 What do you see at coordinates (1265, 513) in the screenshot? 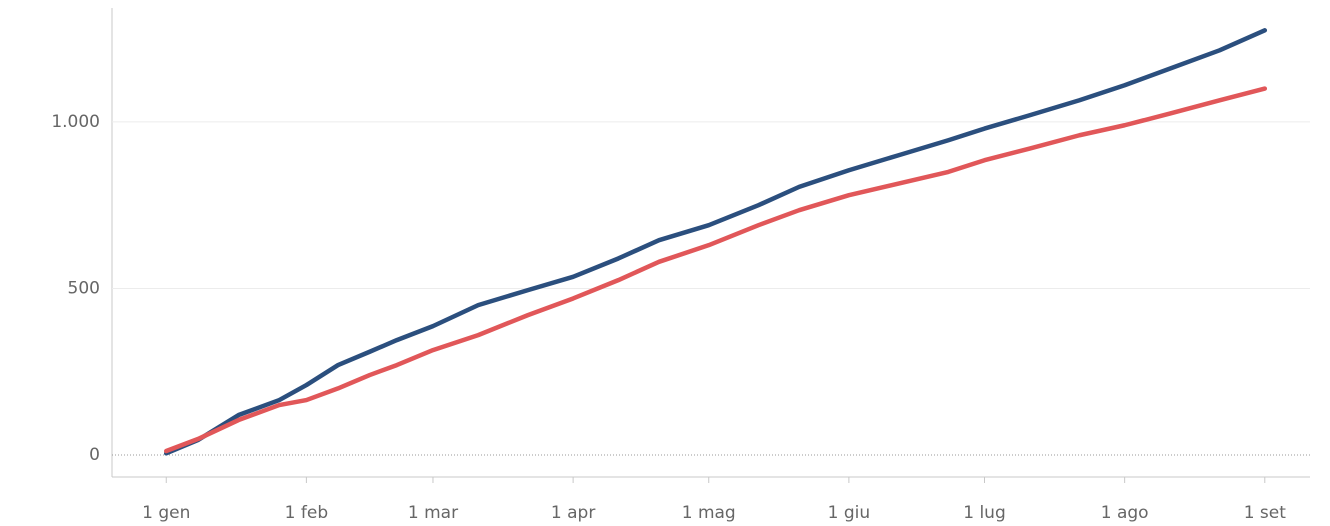
I see `x-tick-label: 1 set` at bounding box center [1265, 513].